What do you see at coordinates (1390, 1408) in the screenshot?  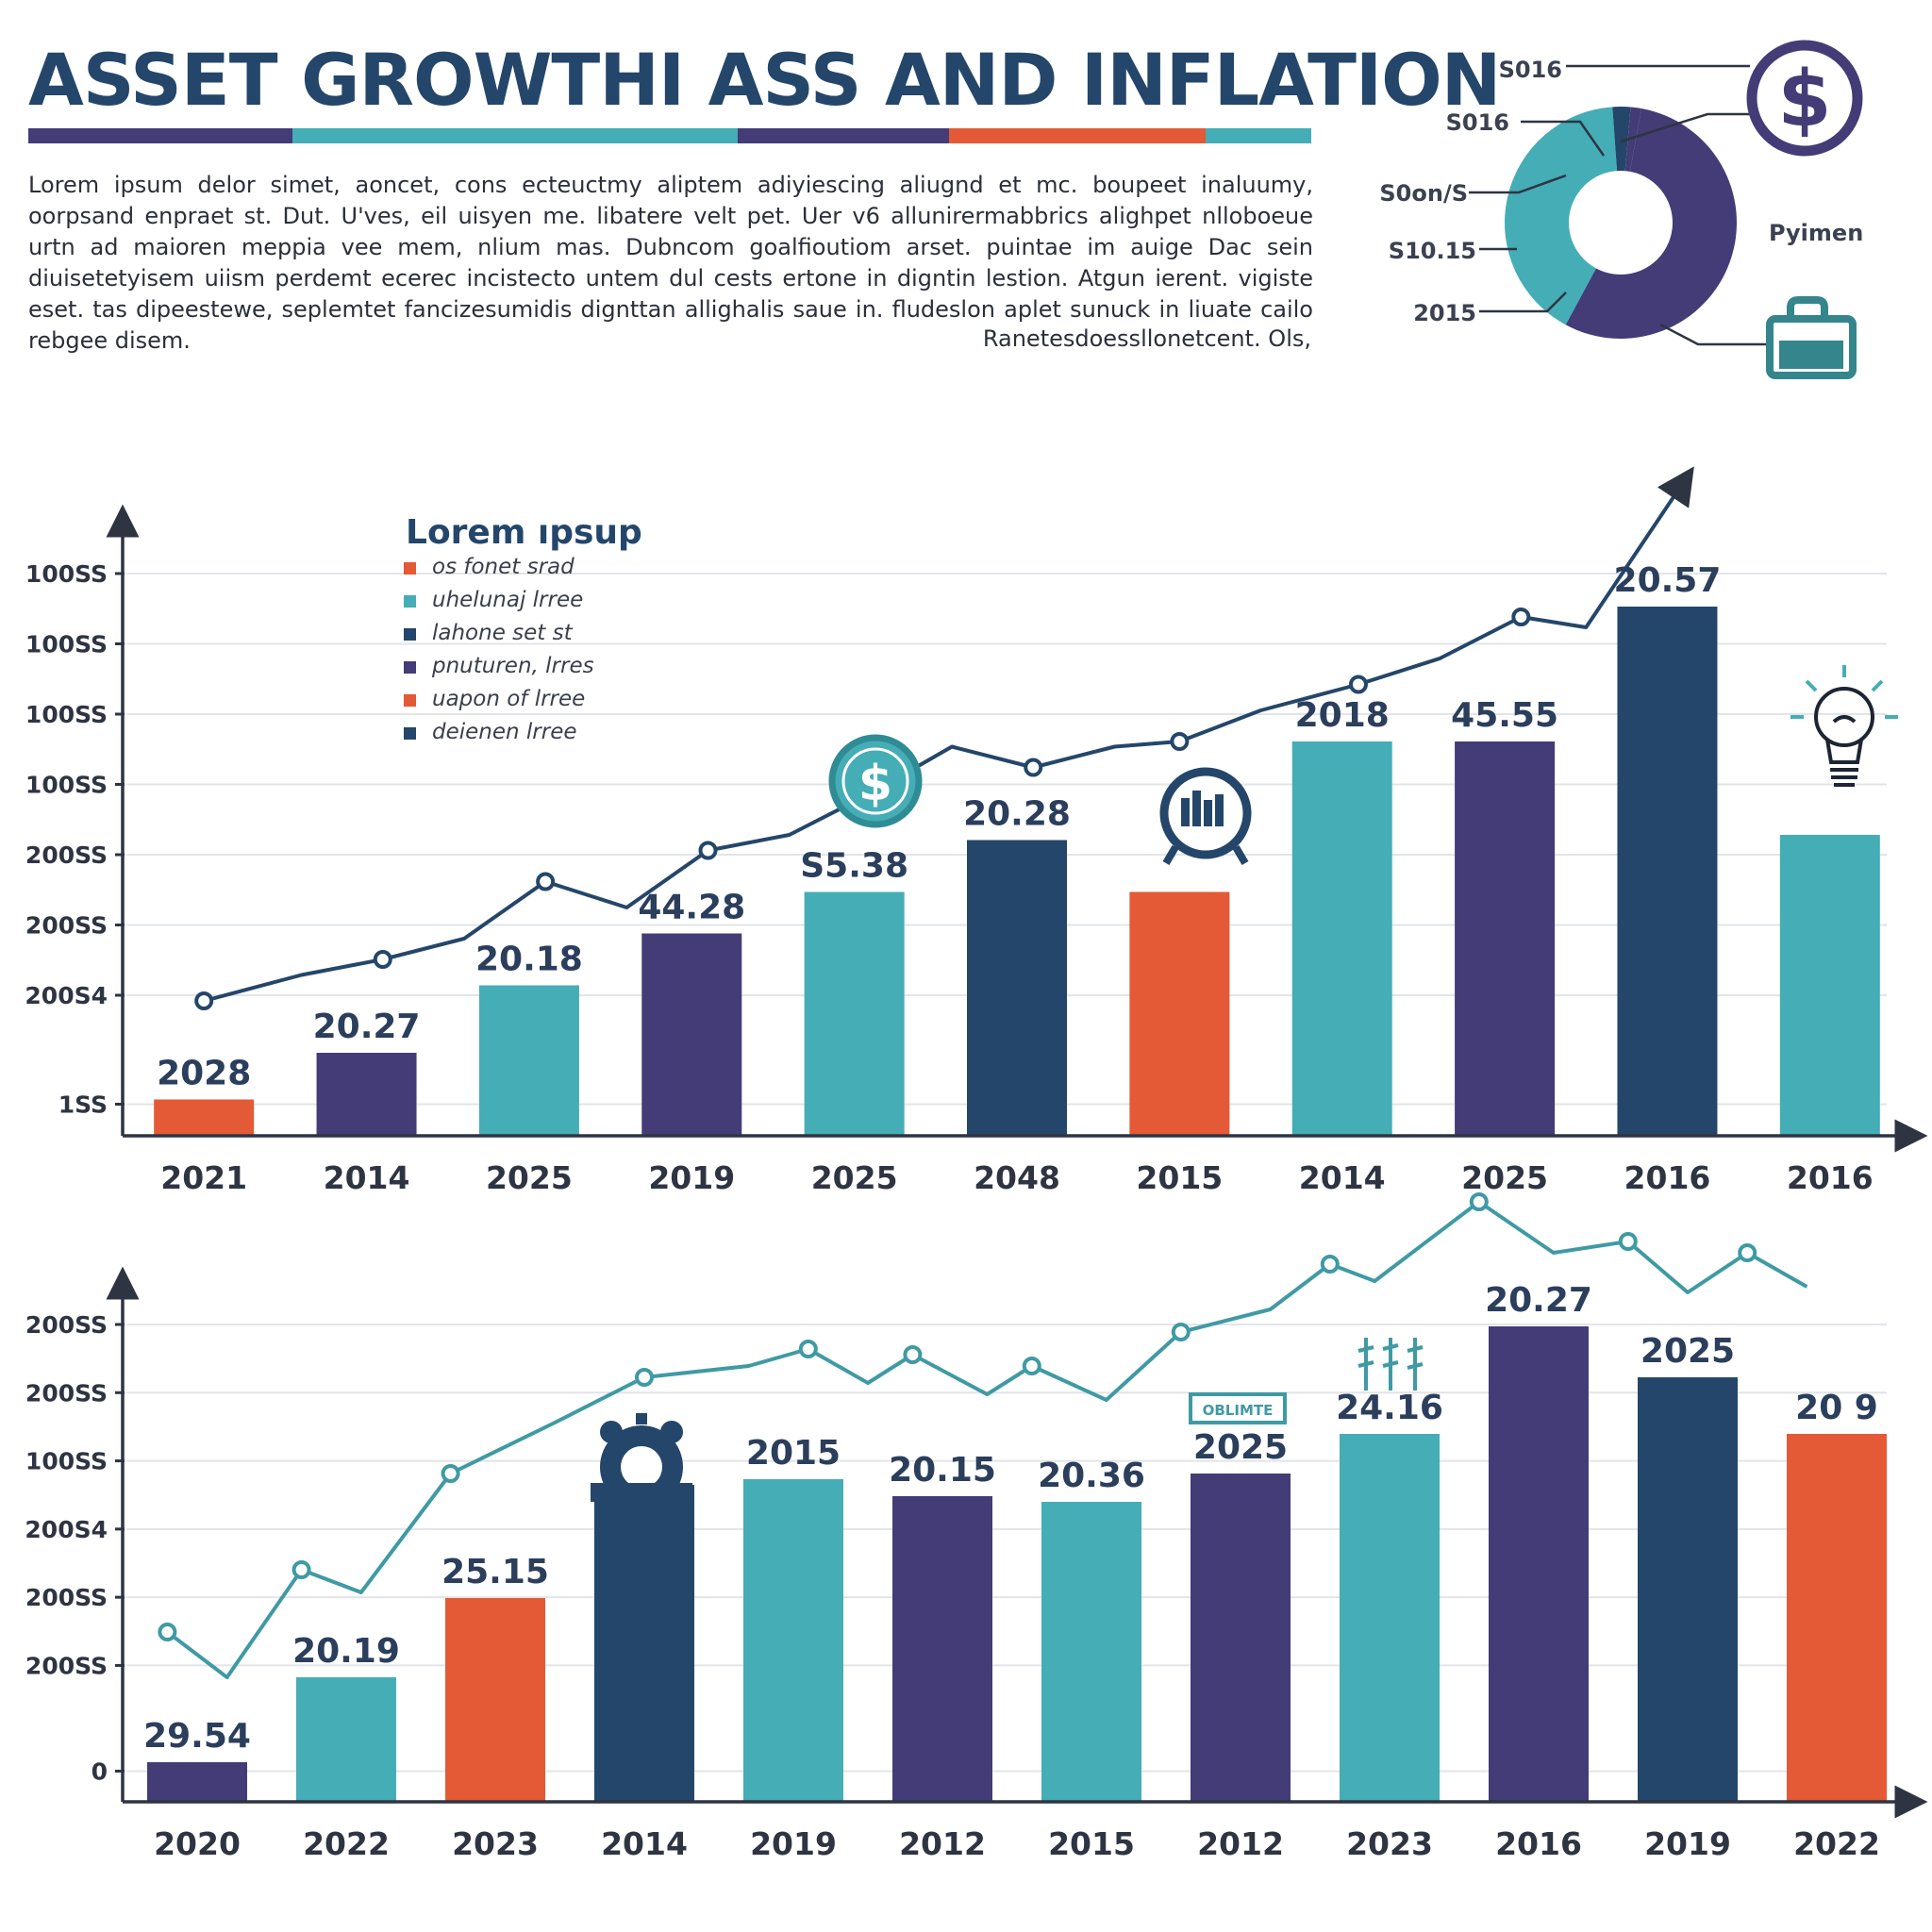 I see `chart2-data-label-9: 24.16` at bounding box center [1390, 1408].